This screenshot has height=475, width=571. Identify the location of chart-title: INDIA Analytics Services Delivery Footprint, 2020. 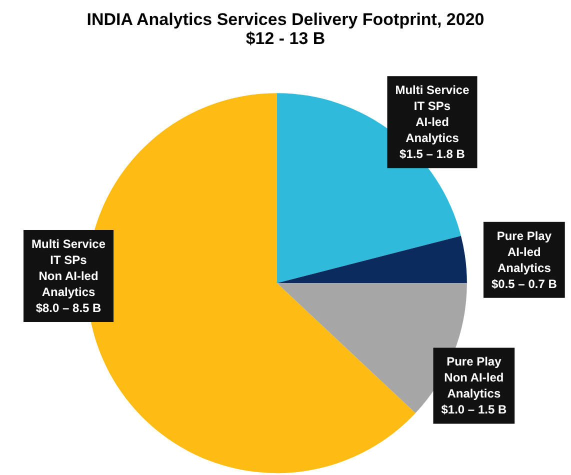
(285, 19).